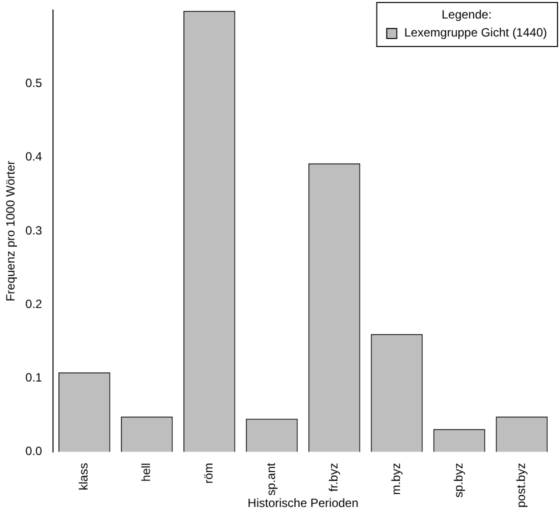  What do you see at coordinates (521, 485) in the screenshot?
I see `x-tick-label: post.byz` at bounding box center [521, 485].